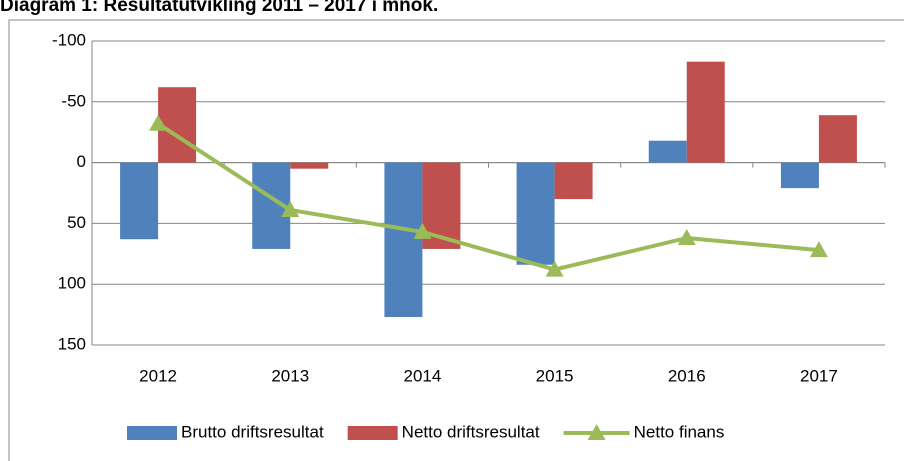 This screenshot has width=904, height=461. Describe the element at coordinates (679, 431) in the screenshot. I see `legend-label: Netto finans` at that location.